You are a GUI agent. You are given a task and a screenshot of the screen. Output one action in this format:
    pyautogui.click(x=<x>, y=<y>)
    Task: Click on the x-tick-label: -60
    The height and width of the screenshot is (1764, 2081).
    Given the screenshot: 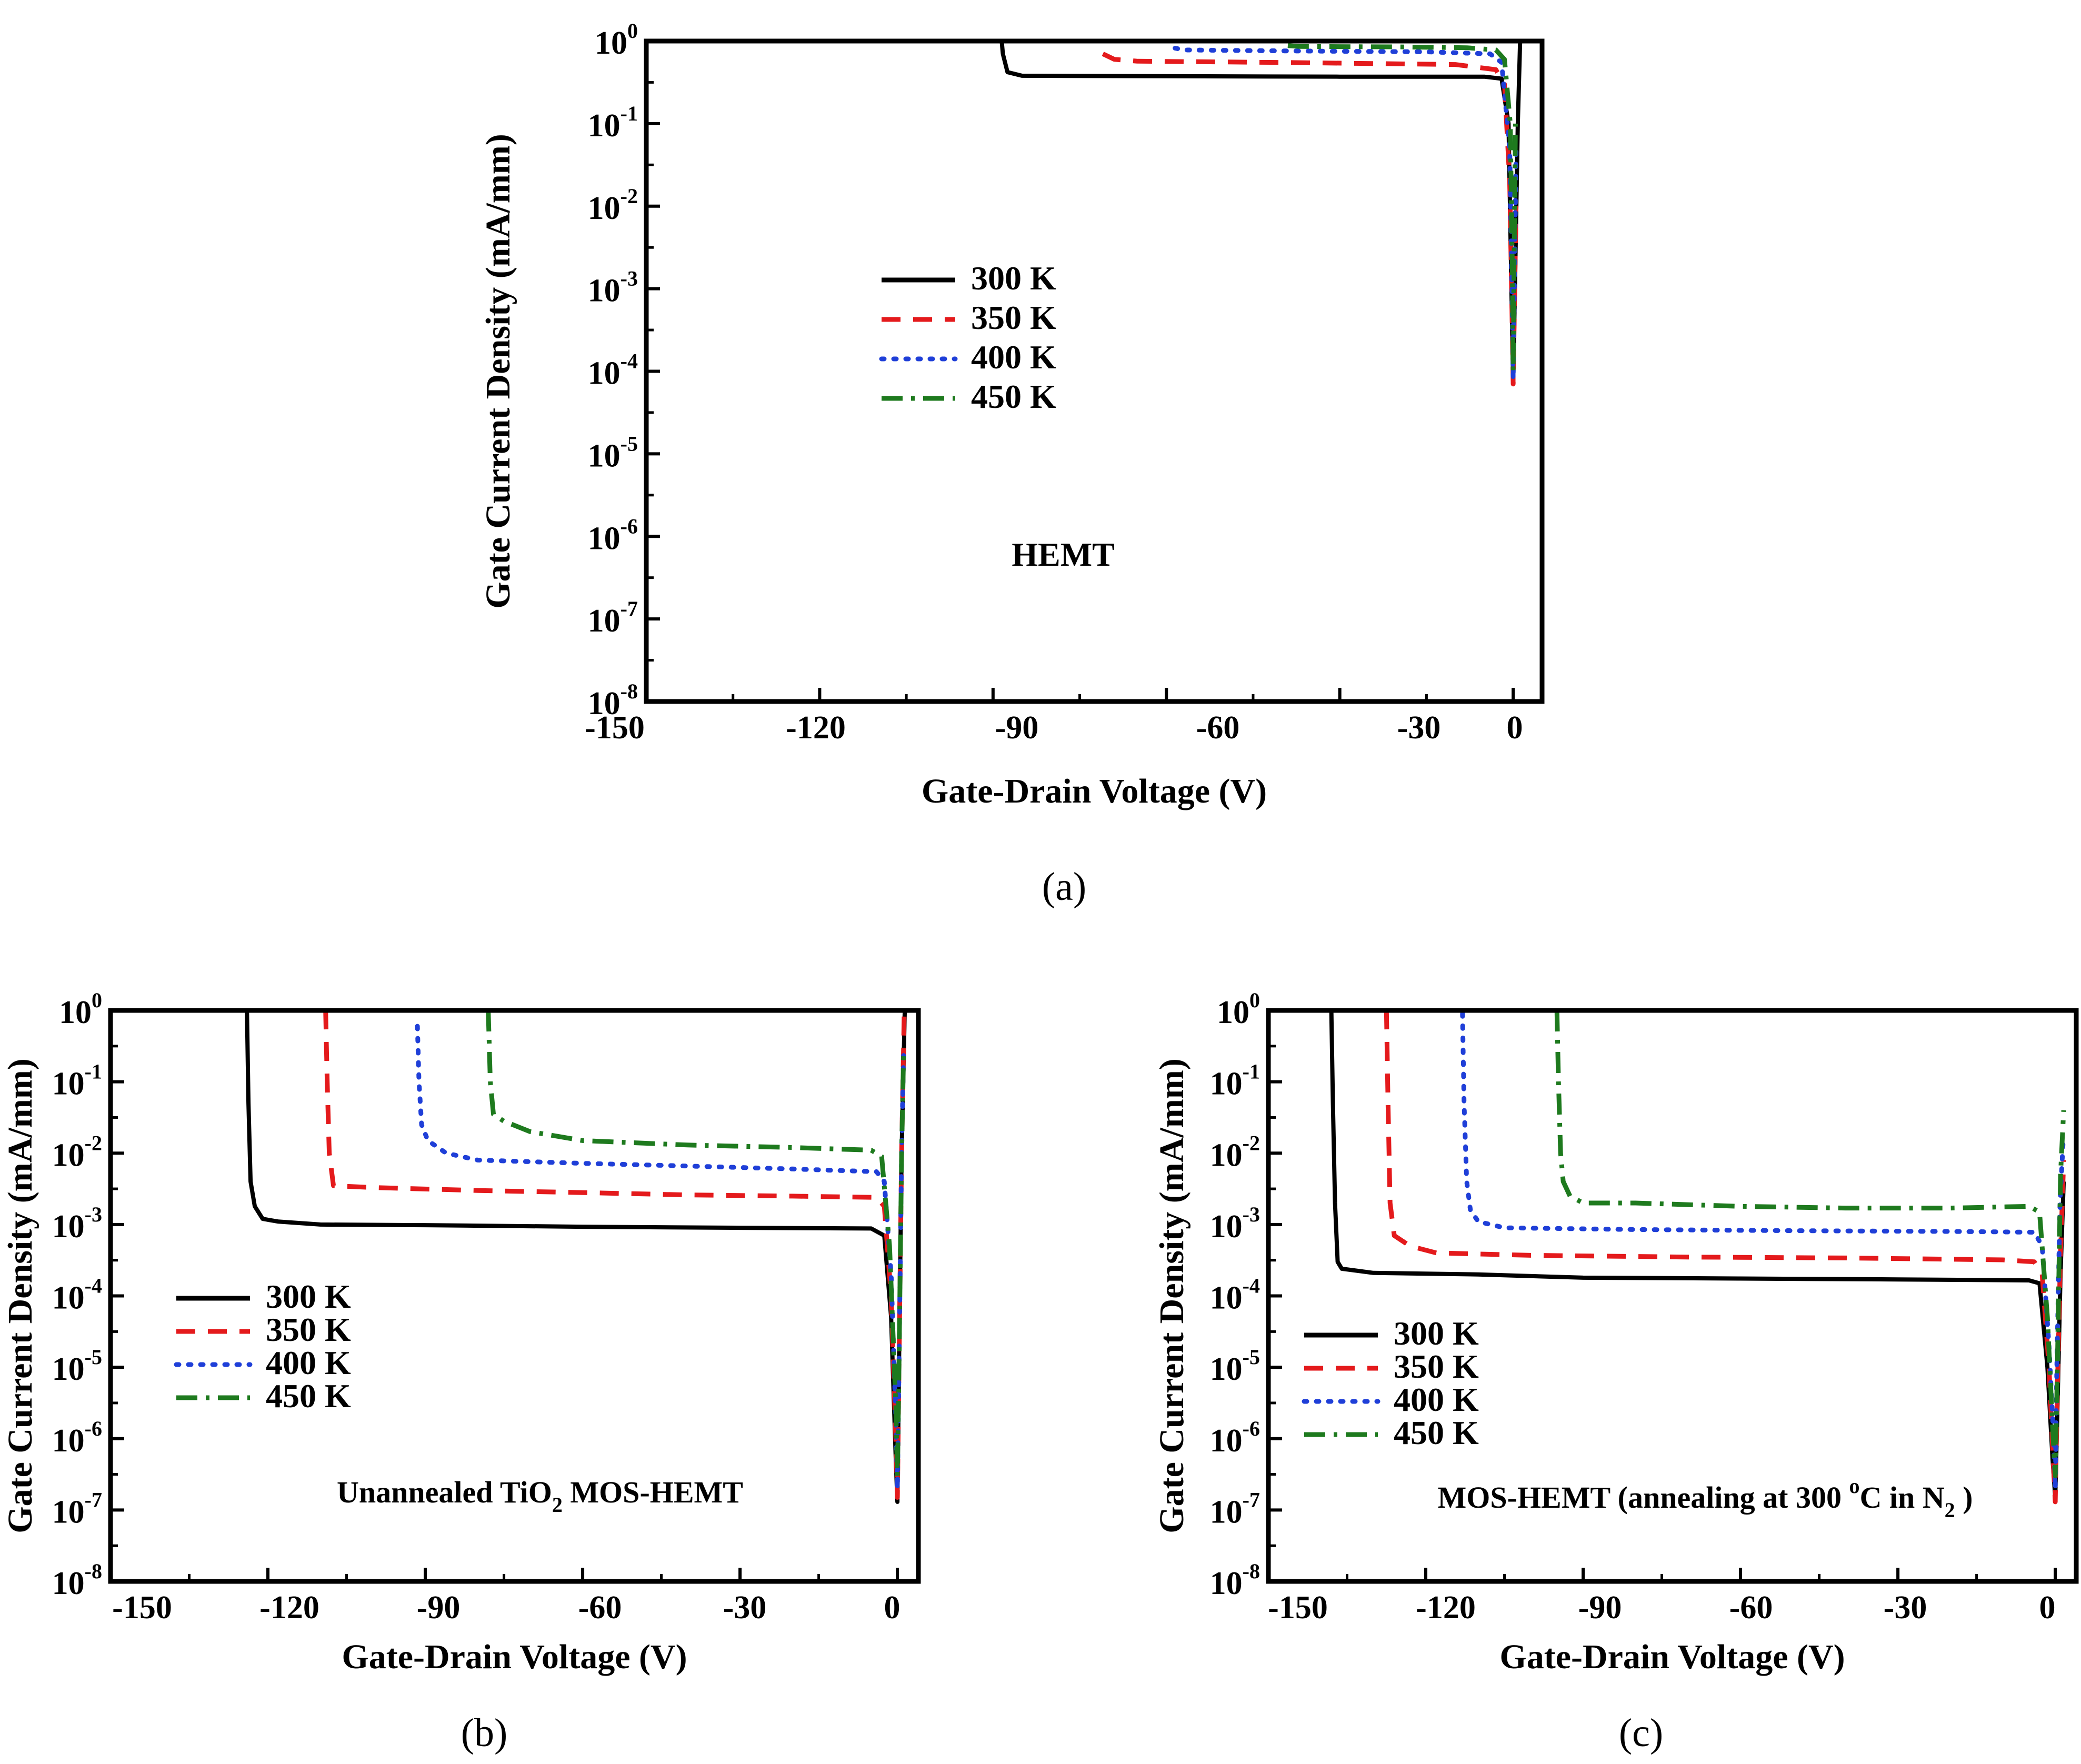 What is the action you would take?
    pyautogui.click(x=1218, y=728)
    